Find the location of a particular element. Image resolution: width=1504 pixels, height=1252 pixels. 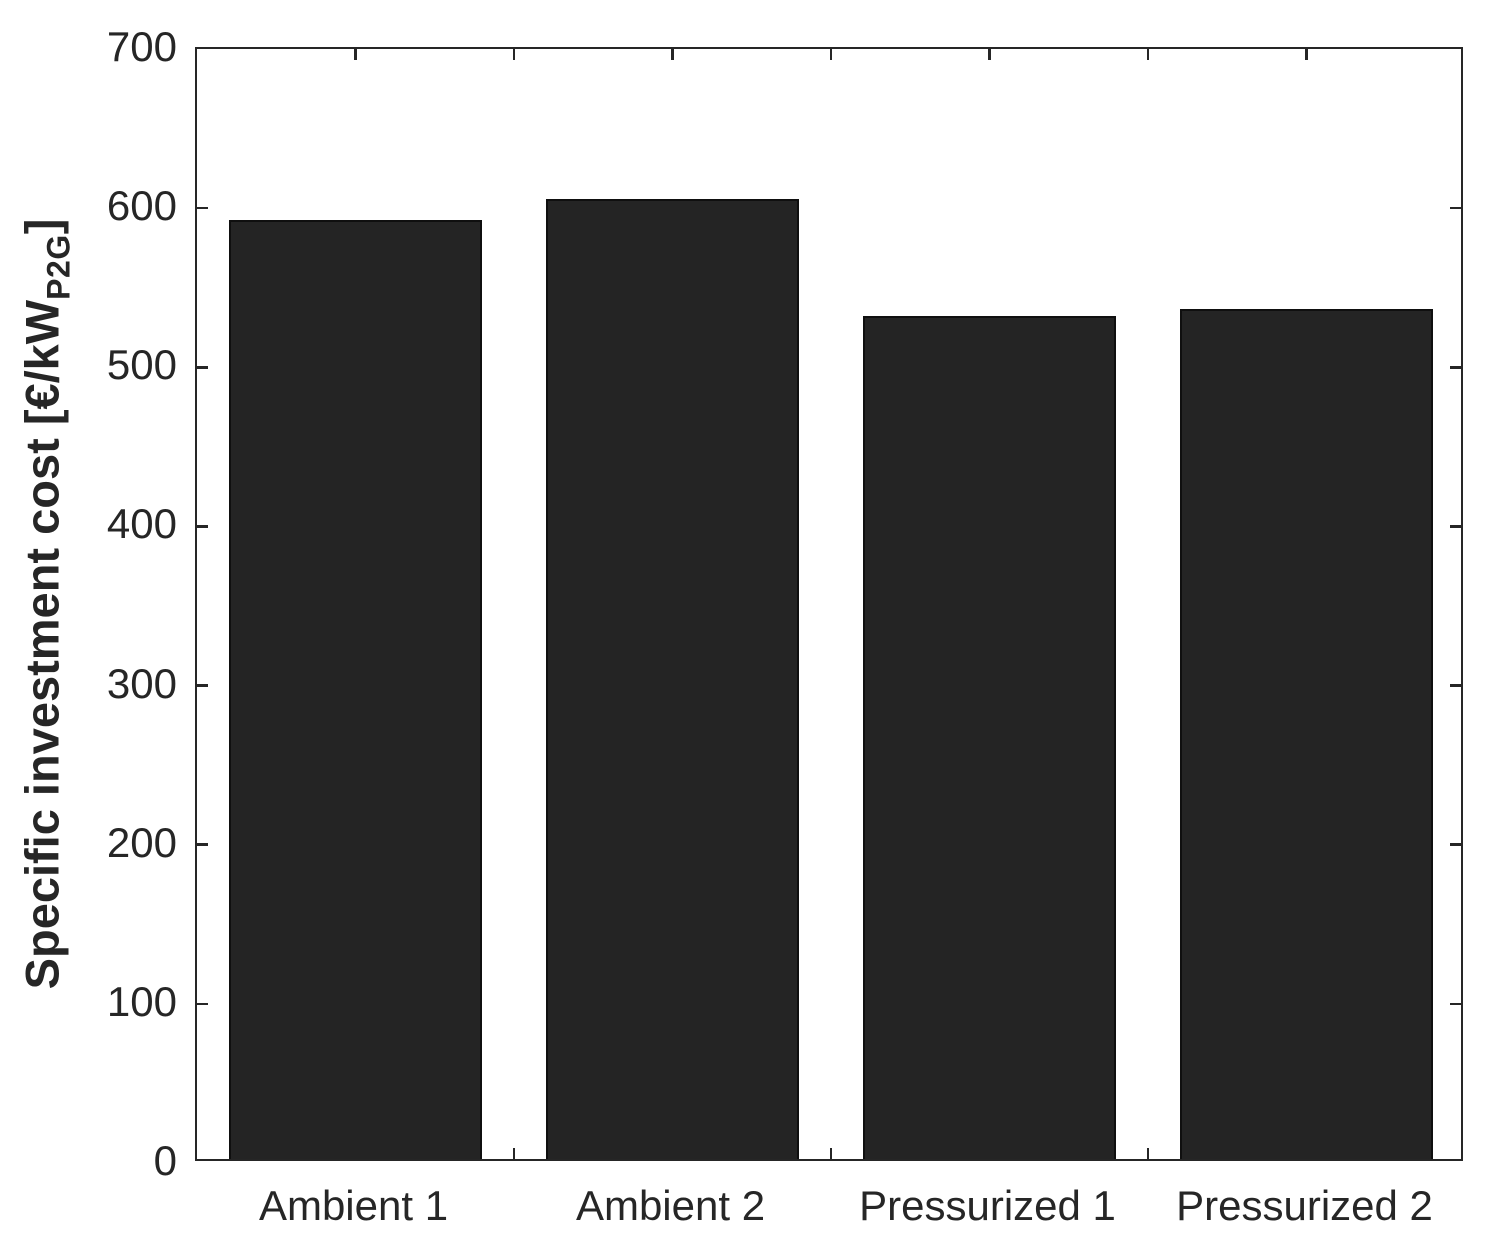

y-tick-label-100: 100 is located at coordinates (141, 1001).